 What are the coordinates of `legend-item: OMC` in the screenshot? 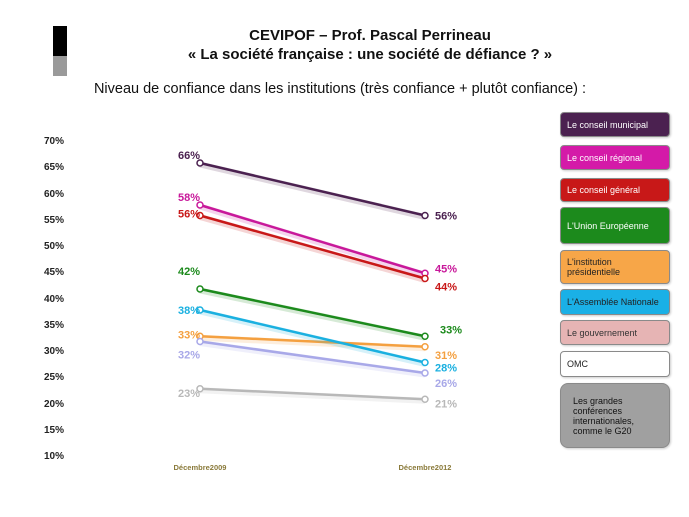 It's located at (615, 364).